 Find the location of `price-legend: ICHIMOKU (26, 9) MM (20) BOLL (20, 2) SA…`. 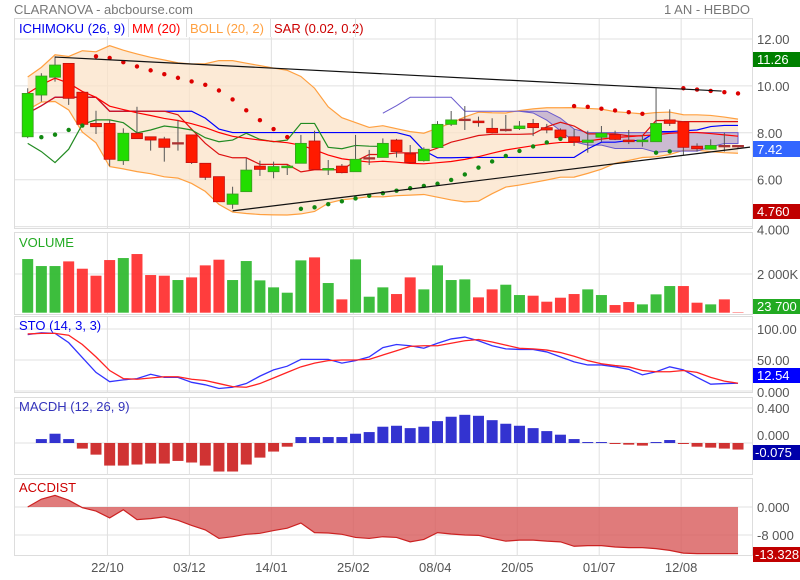

price-legend: ICHIMOKU (26, 9) MM (20) BOLL (20, 2) SA… is located at coordinates (189, 28).